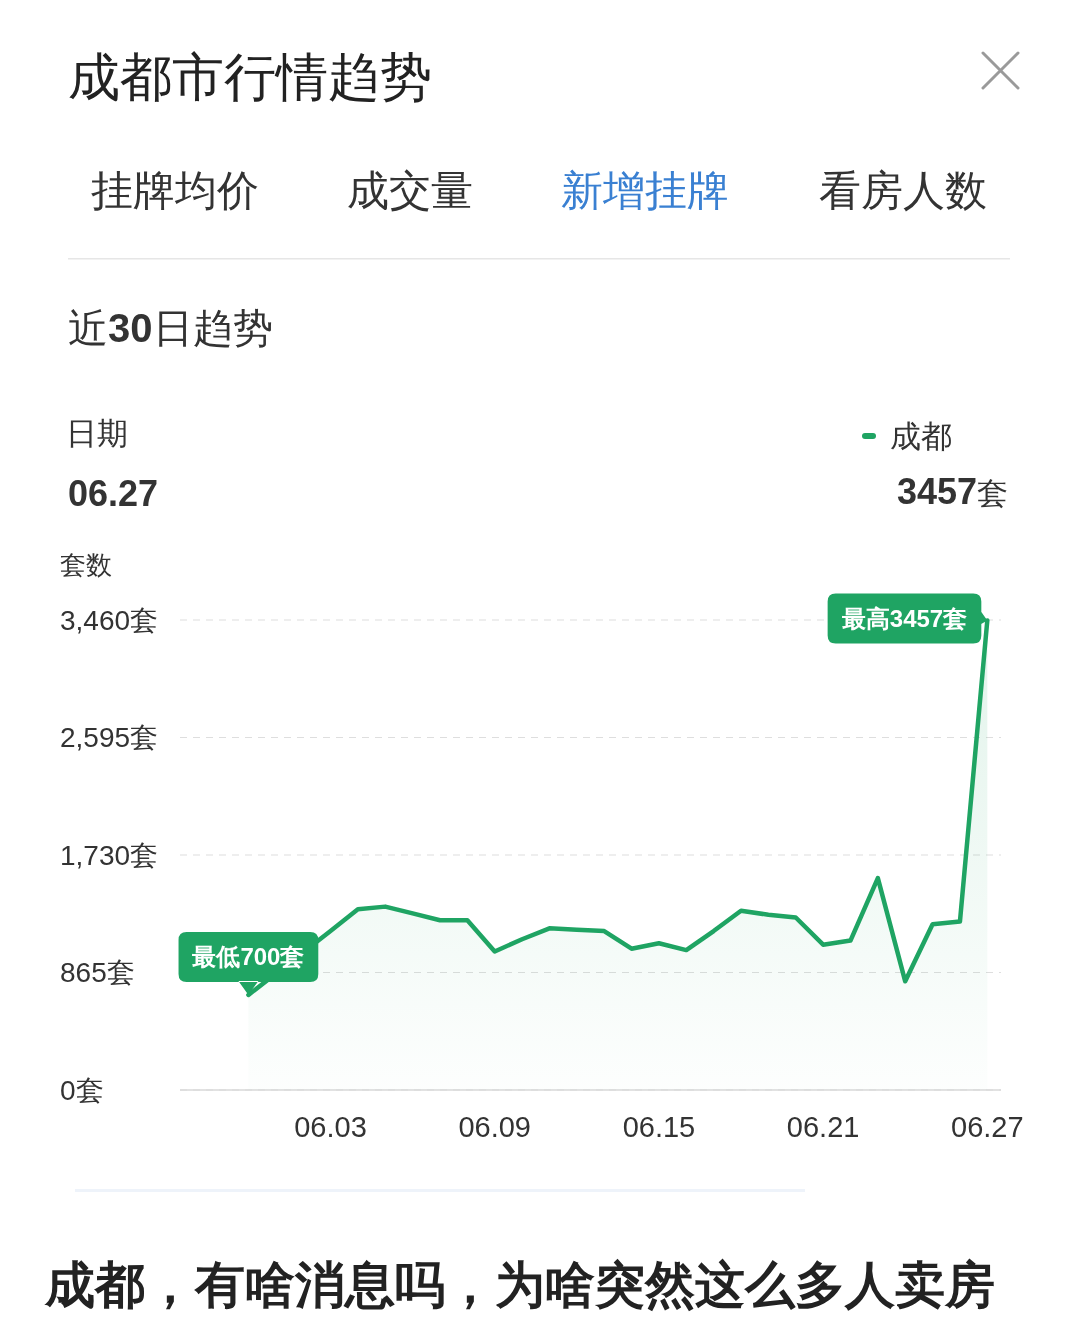 This screenshot has width=1078, height=1337. I want to click on x-tick-label: 06.09, so click(495, 1127).